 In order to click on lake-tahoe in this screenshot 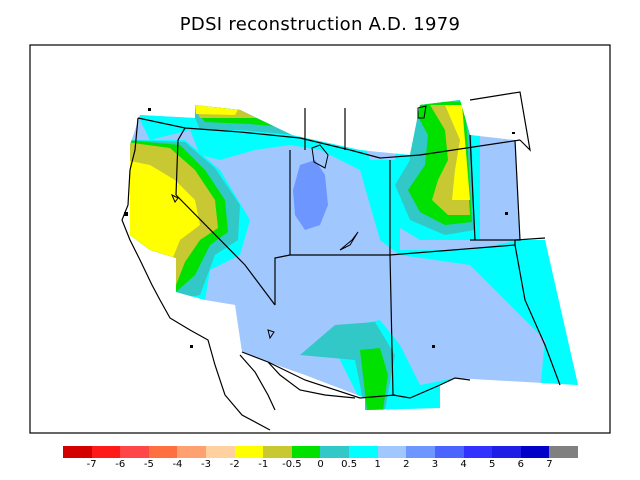, I will do `click(175, 198)`.